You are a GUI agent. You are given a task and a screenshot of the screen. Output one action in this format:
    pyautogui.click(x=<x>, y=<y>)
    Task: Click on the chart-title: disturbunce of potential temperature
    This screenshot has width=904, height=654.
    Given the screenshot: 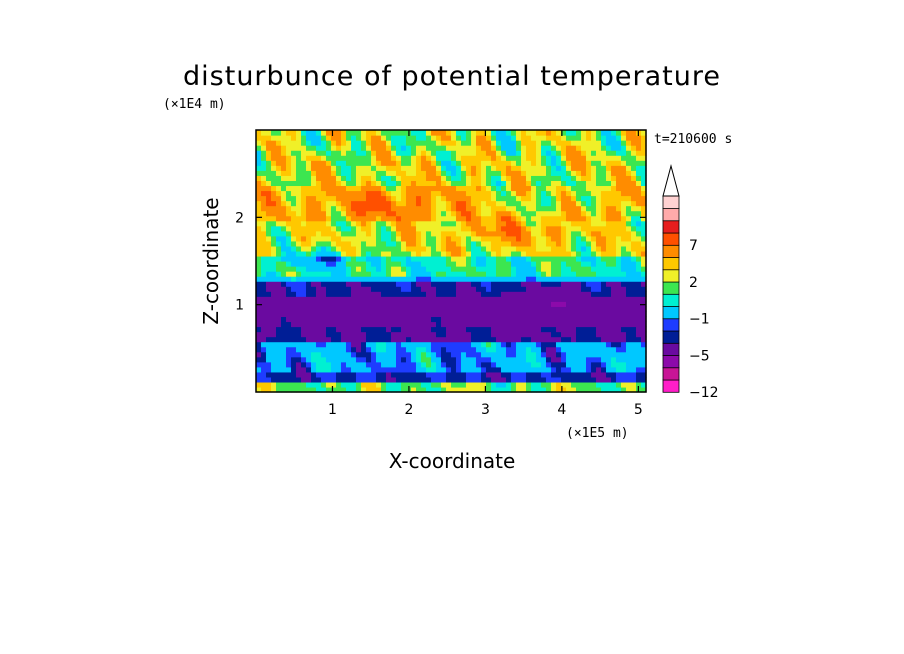 What is the action you would take?
    pyautogui.click(x=452, y=76)
    